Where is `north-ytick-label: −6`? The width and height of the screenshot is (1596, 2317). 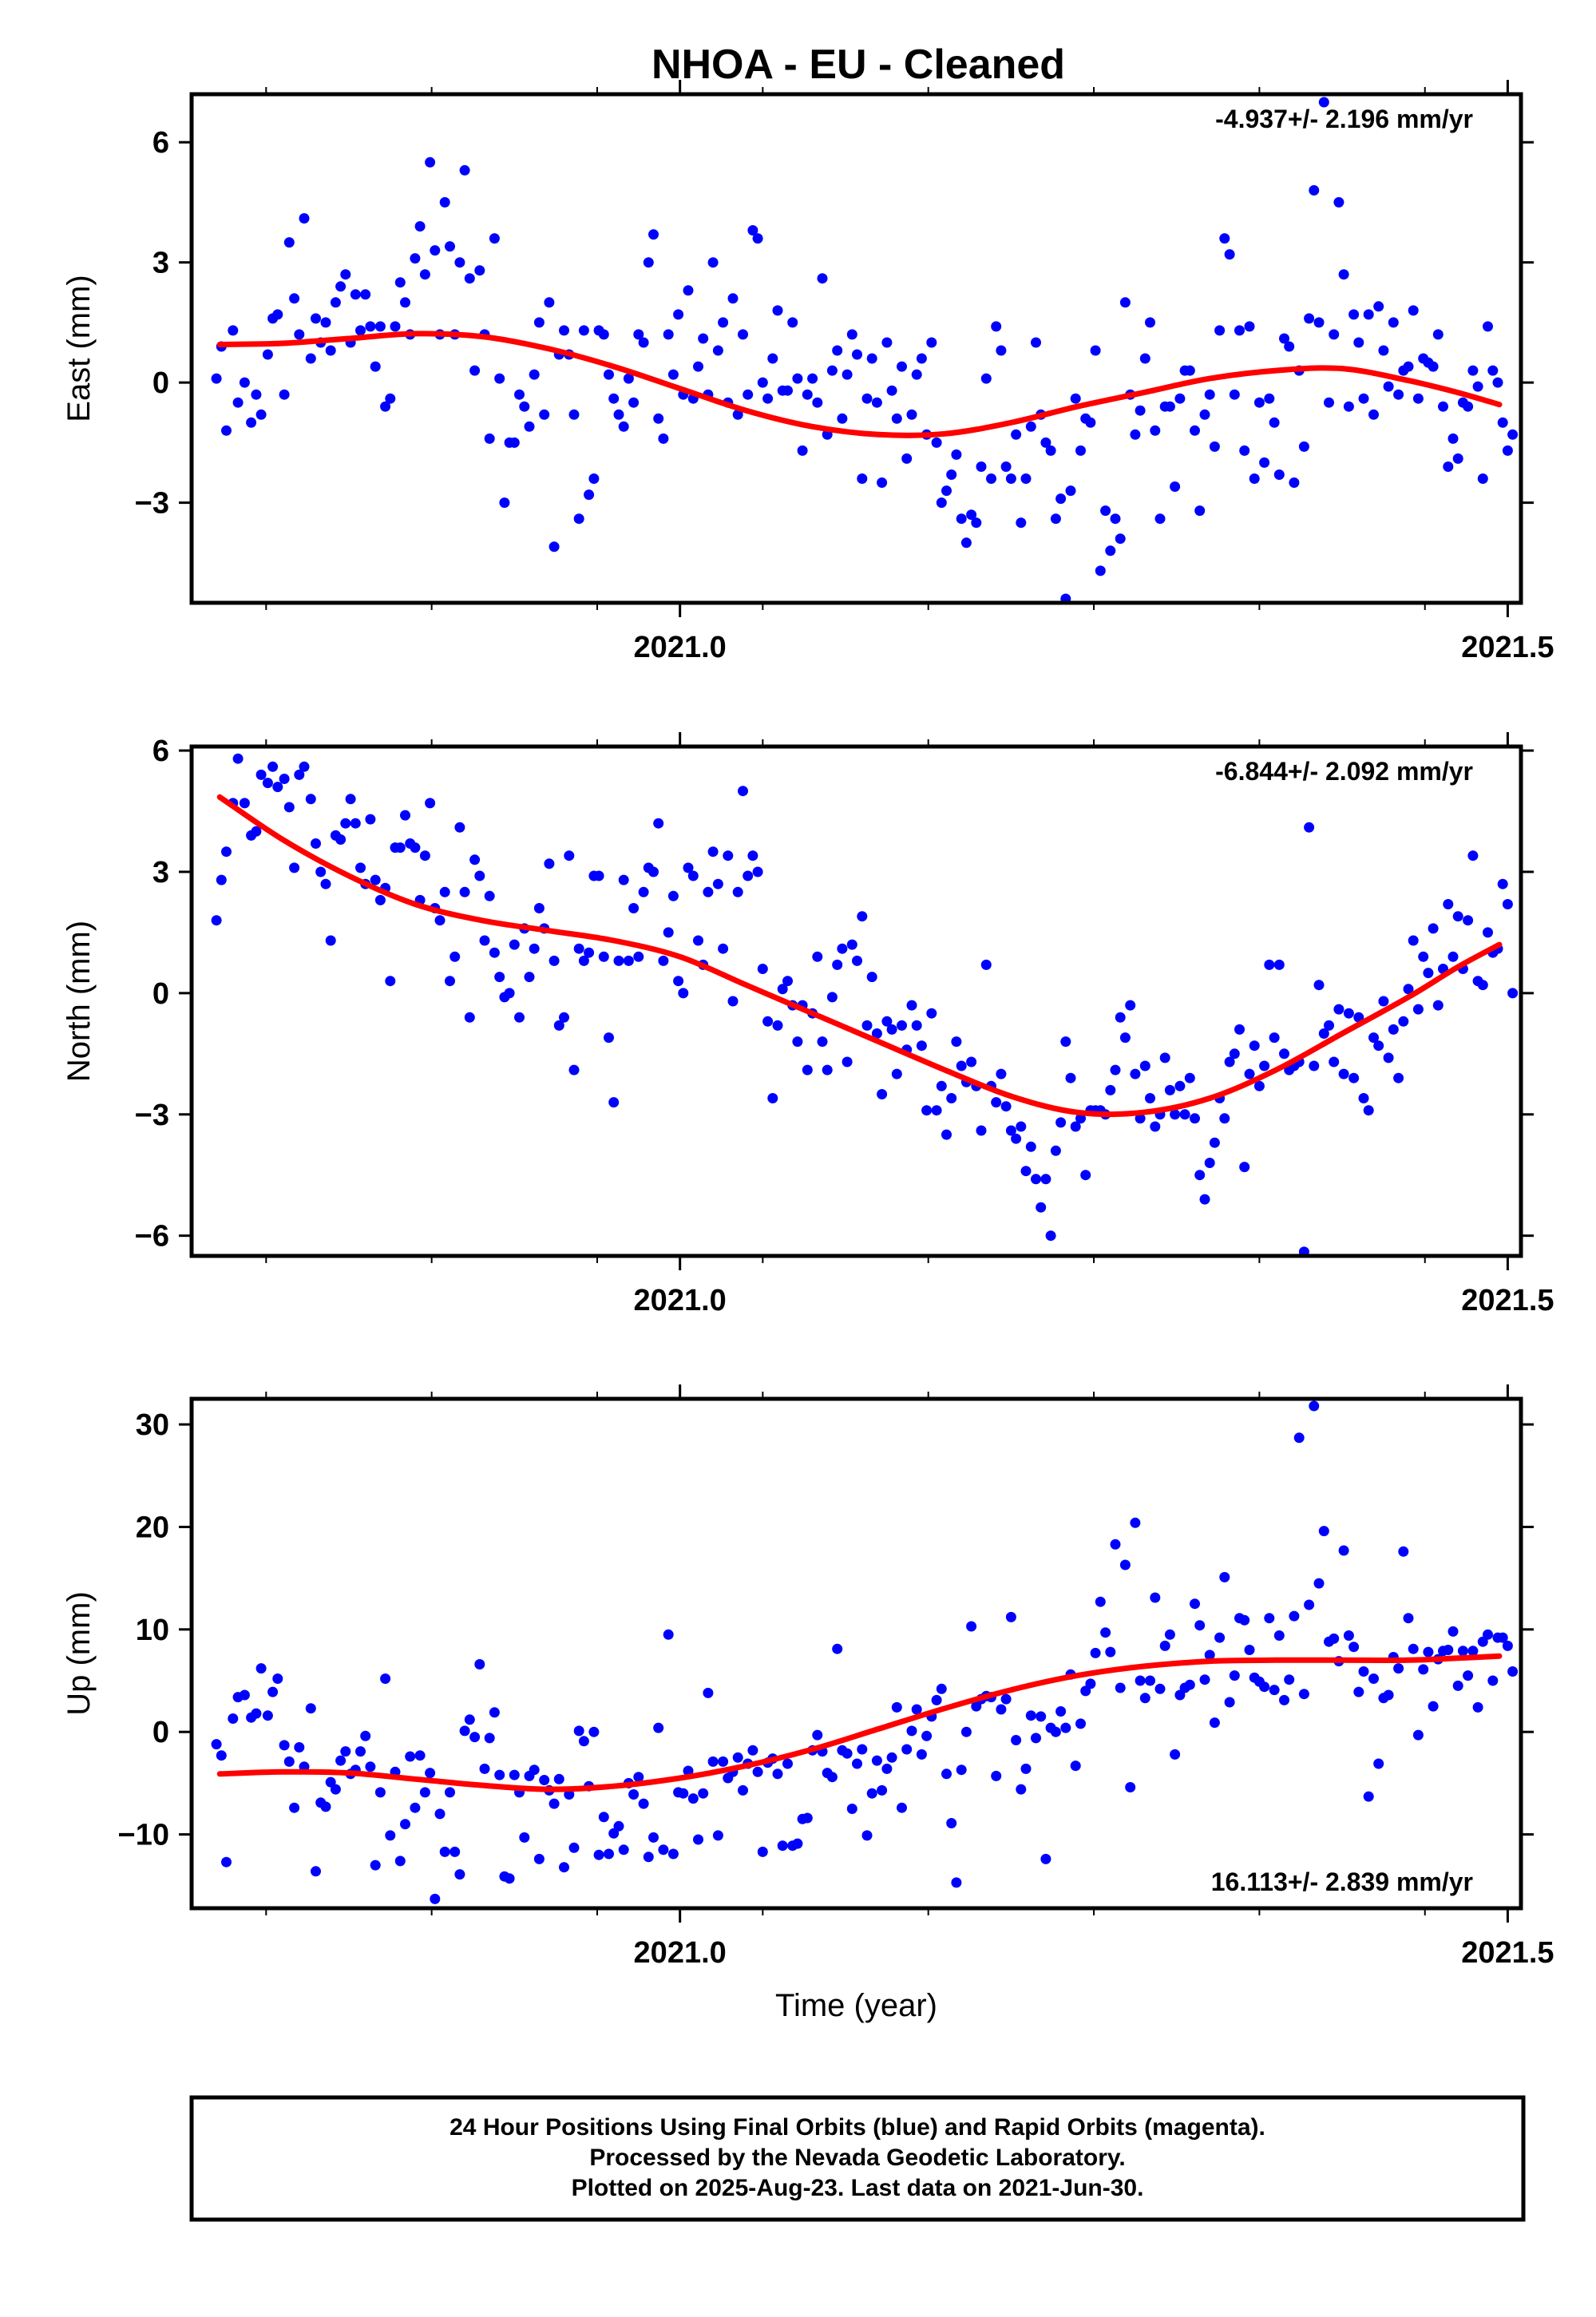
north-ytick-label: −6 is located at coordinates (152, 1237).